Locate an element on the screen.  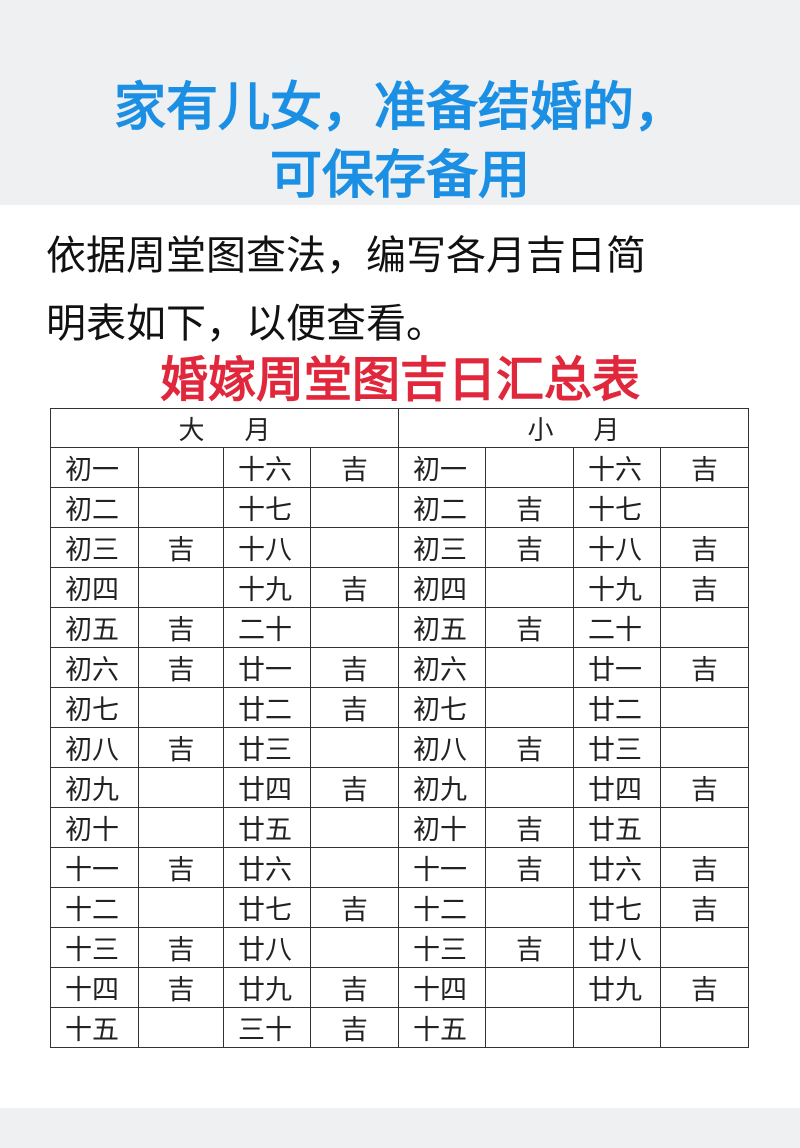
day-cell: 十二 is located at coordinates (442, 907).